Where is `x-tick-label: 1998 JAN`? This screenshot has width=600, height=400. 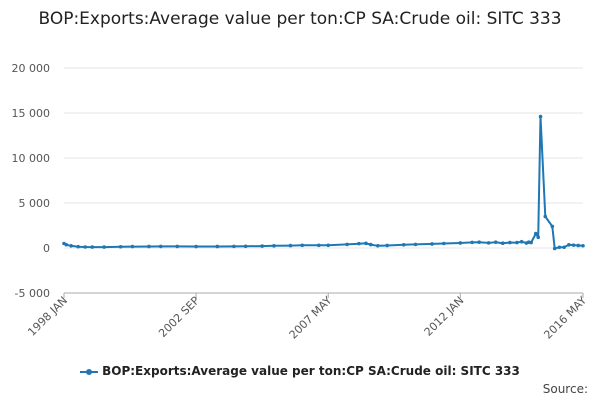
x-tick-label: 1998 JAN is located at coordinates (47, 316).